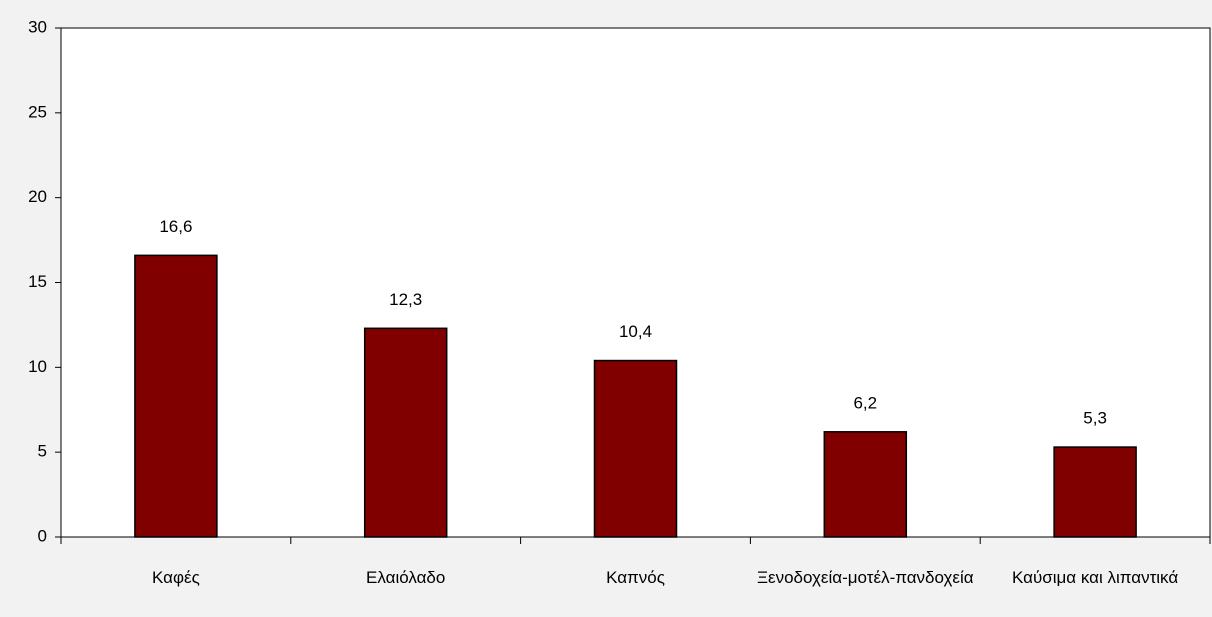 Image resolution: width=1212 pixels, height=617 pixels. What do you see at coordinates (406, 577) in the screenshot?
I see `x-tick-label: Ελαιόλαδο` at bounding box center [406, 577].